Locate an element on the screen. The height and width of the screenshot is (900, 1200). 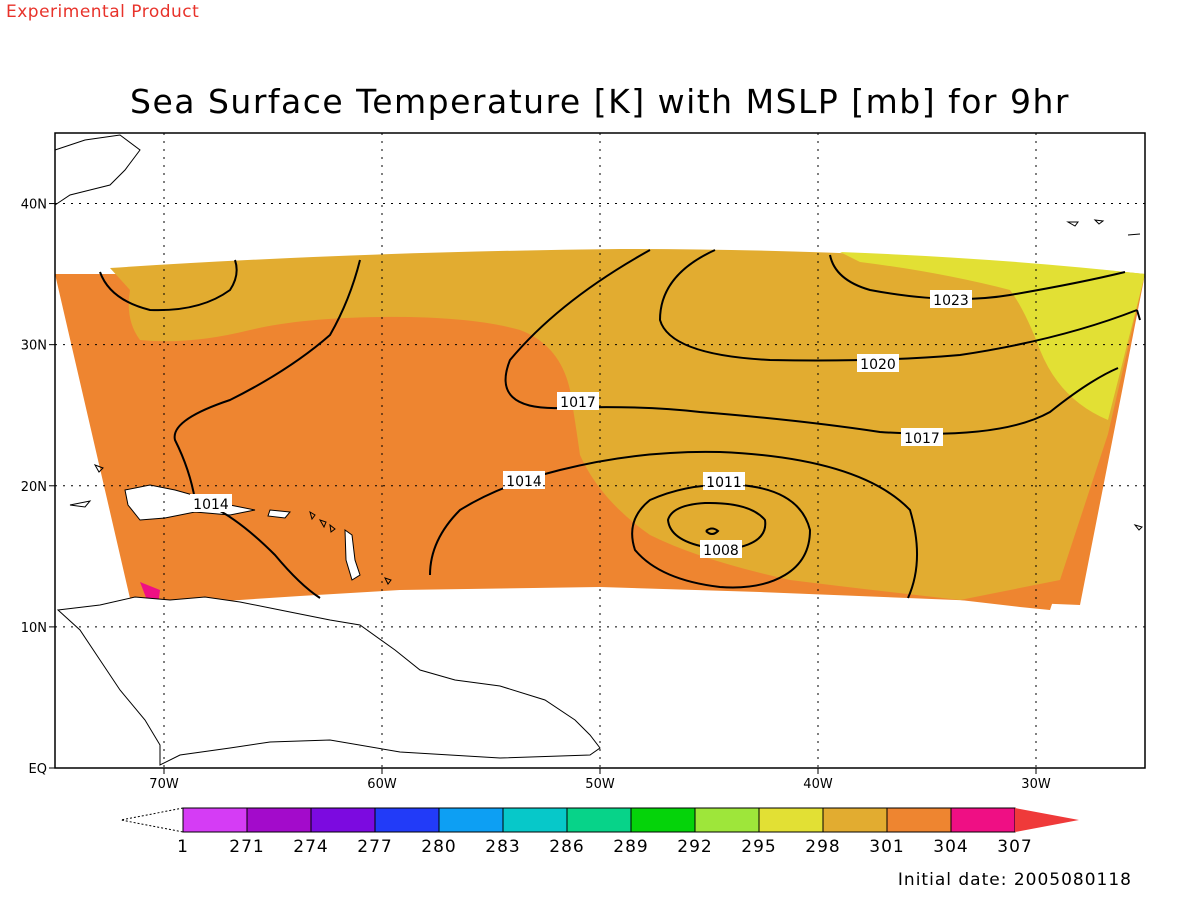
initial-date: Initial date: 2005080118 is located at coordinates (1014, 880).